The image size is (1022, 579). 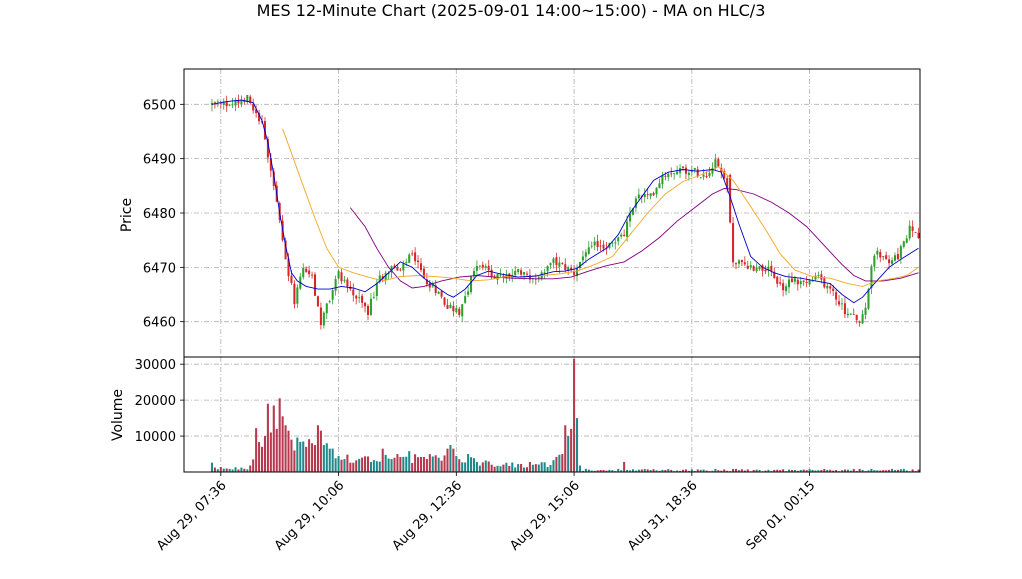 I want to click on ma-slow-line, so click(x=634, y=238).